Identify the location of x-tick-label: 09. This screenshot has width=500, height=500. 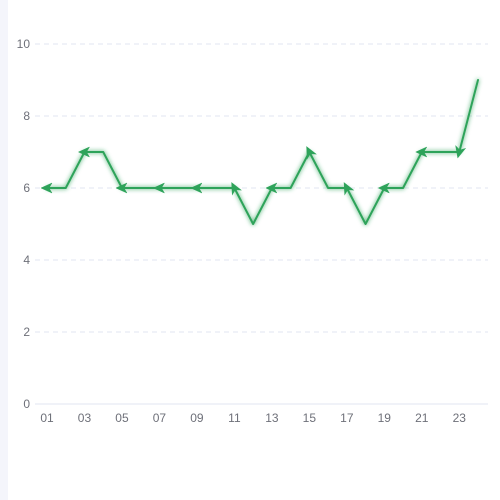
(197, 418).